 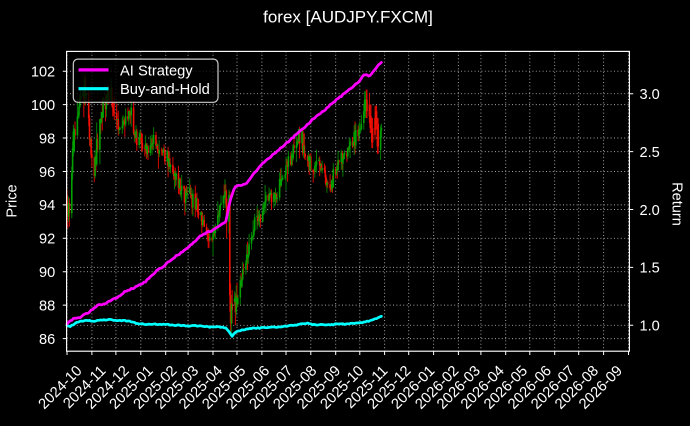 I want to click on svg-text: Price, so click(x=13, y=200).